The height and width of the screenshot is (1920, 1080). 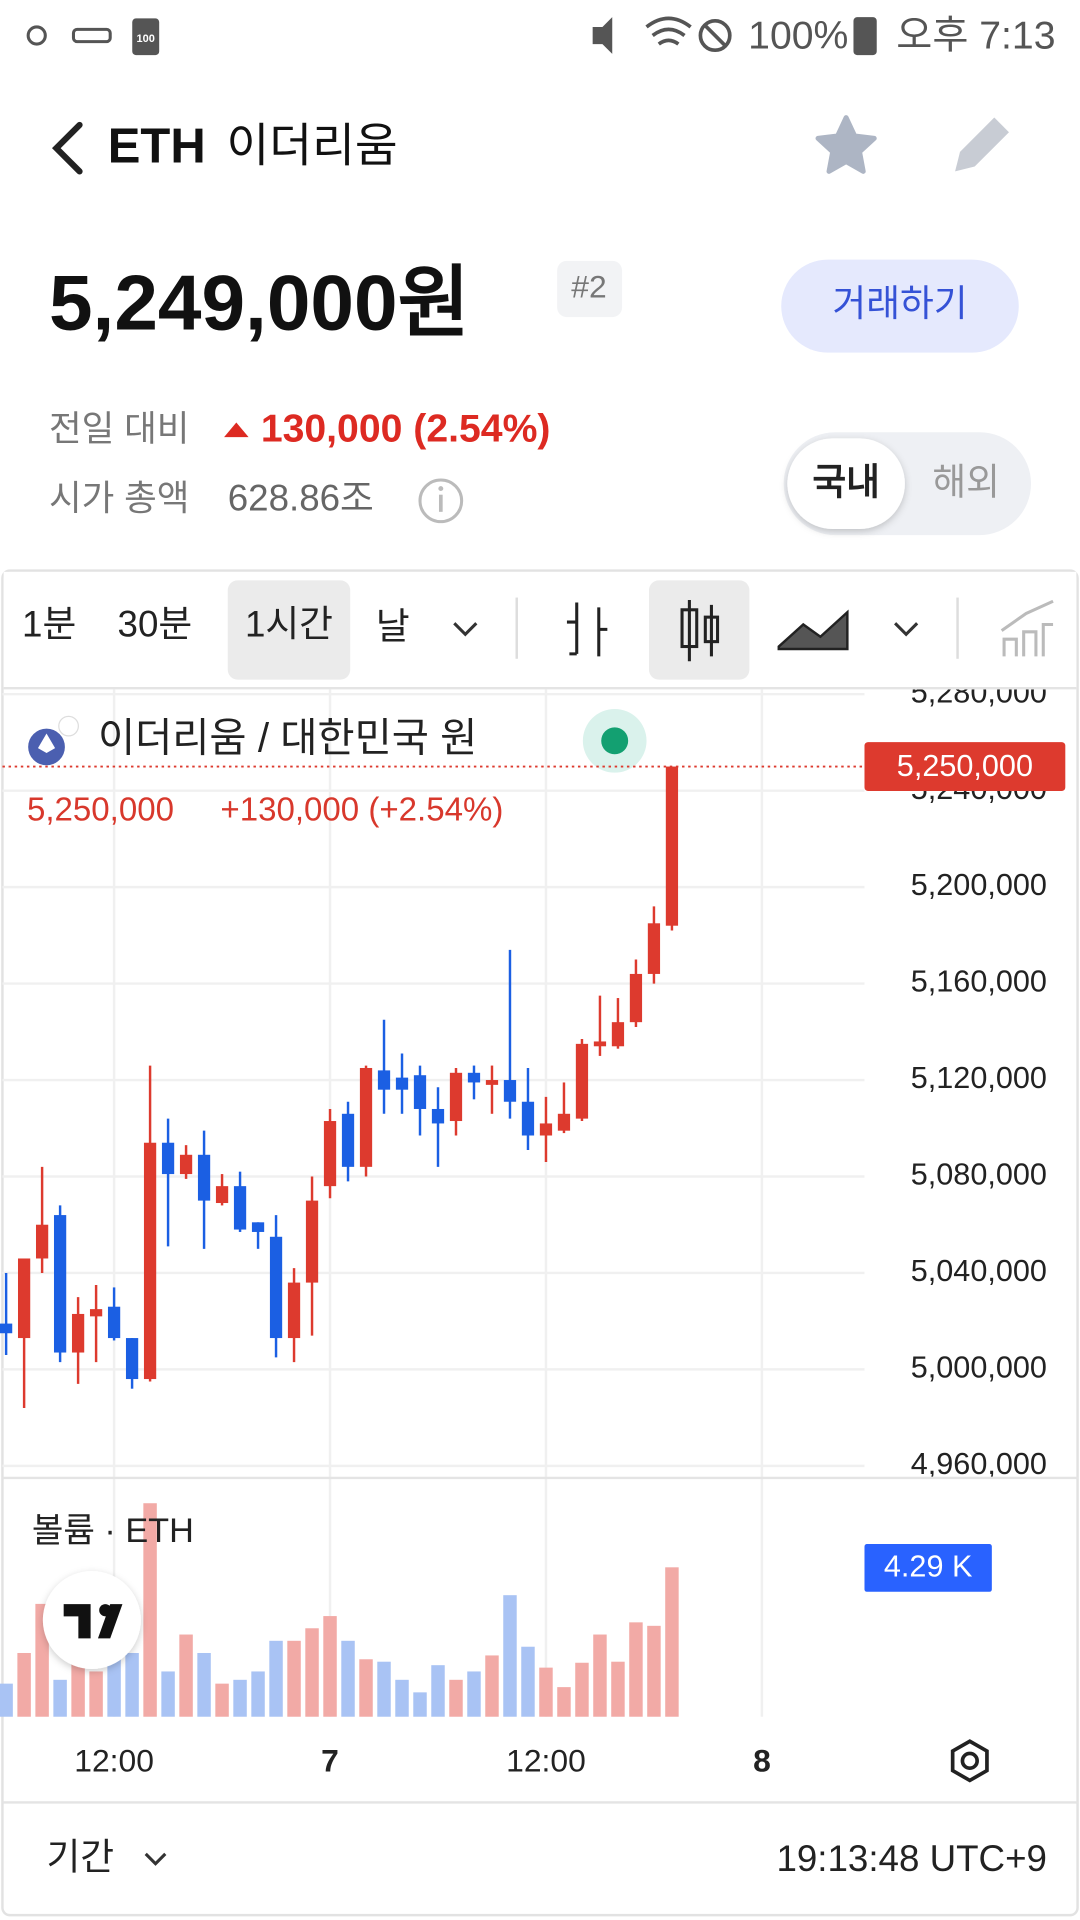 I want to click on coin-symbol: ETH, so click(x=157, y=146).